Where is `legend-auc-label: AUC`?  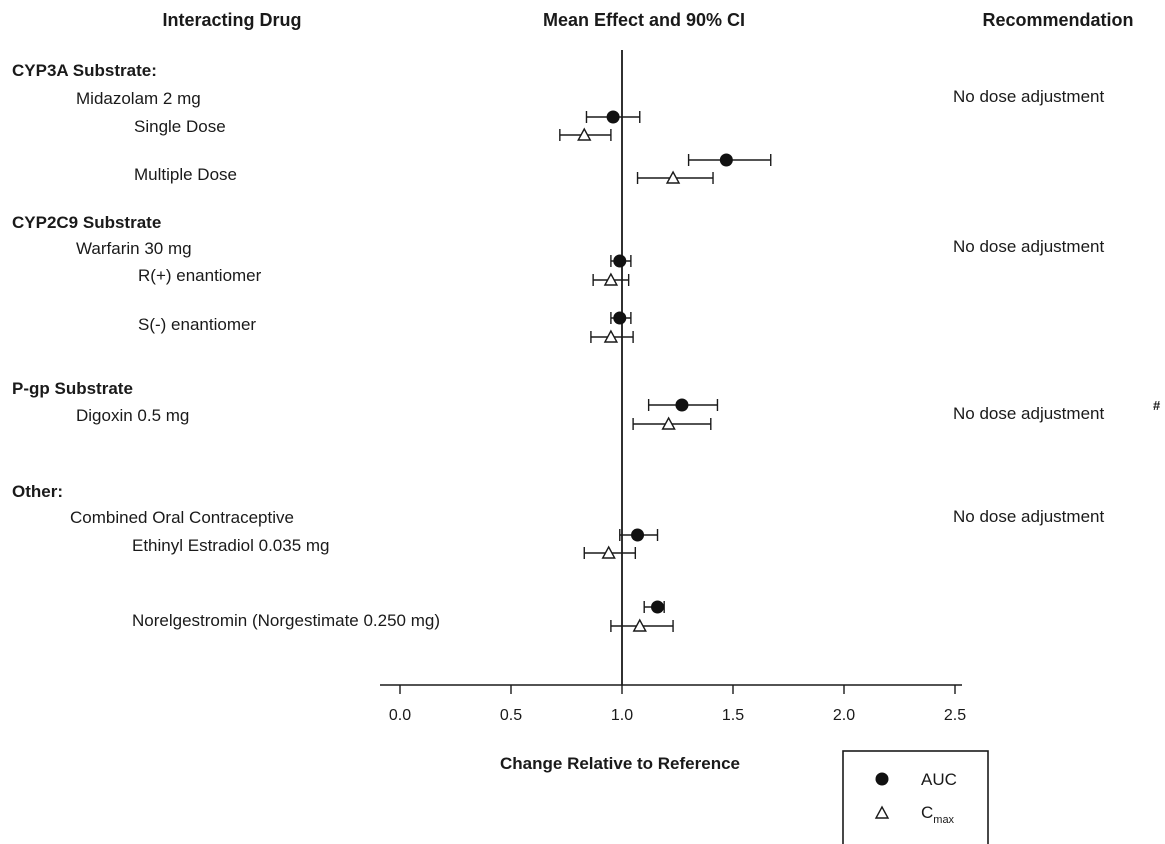
legend-auc-label: AUC is located at coordinates (939, 779).